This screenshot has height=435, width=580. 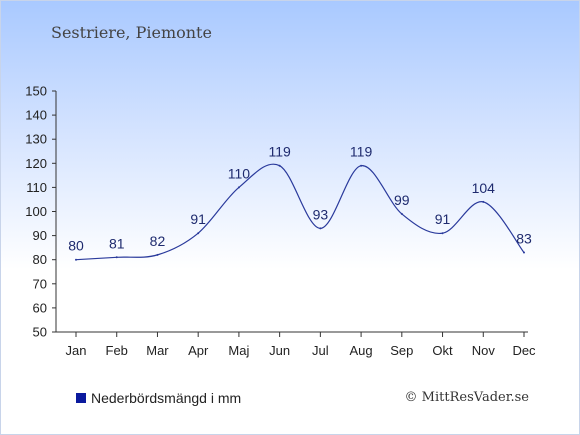 I want to click on x-tick-label: Aug, so click(x=361, y=350).